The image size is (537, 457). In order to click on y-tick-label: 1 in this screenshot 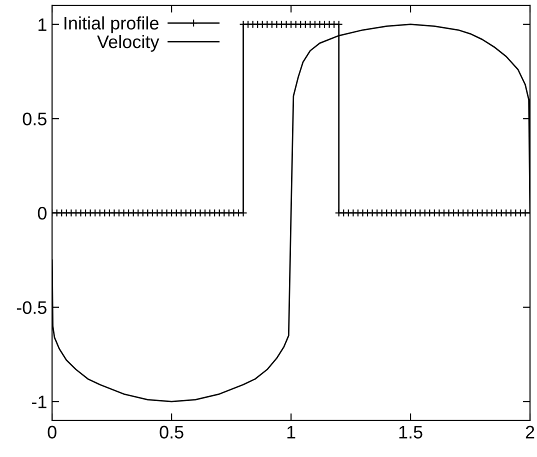, I will do `click(42, 24)`.